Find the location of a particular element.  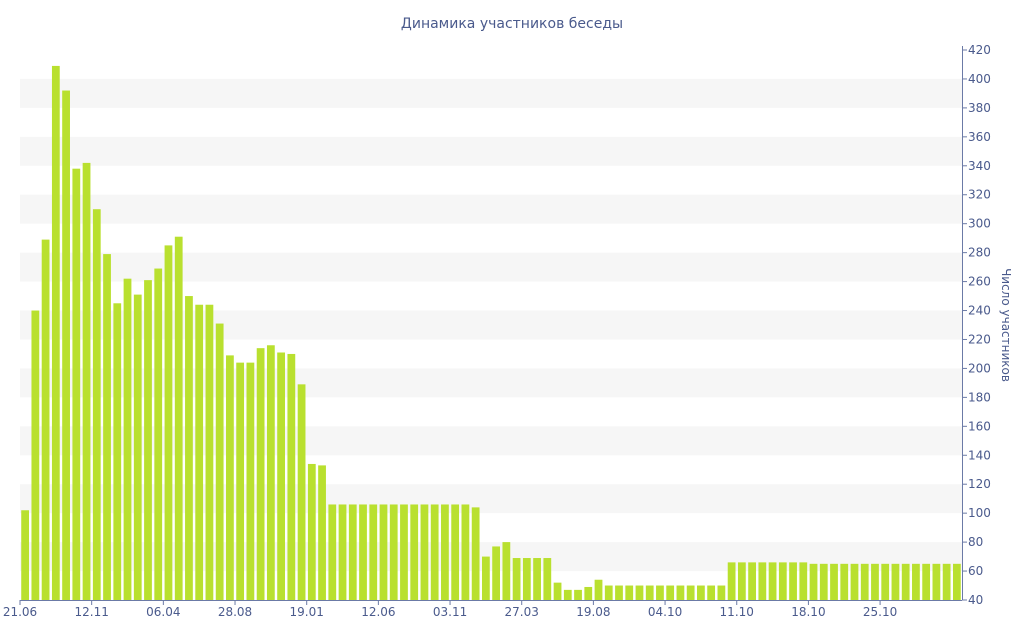

y-tick-label: 100 is located at coordinates (979, 513).